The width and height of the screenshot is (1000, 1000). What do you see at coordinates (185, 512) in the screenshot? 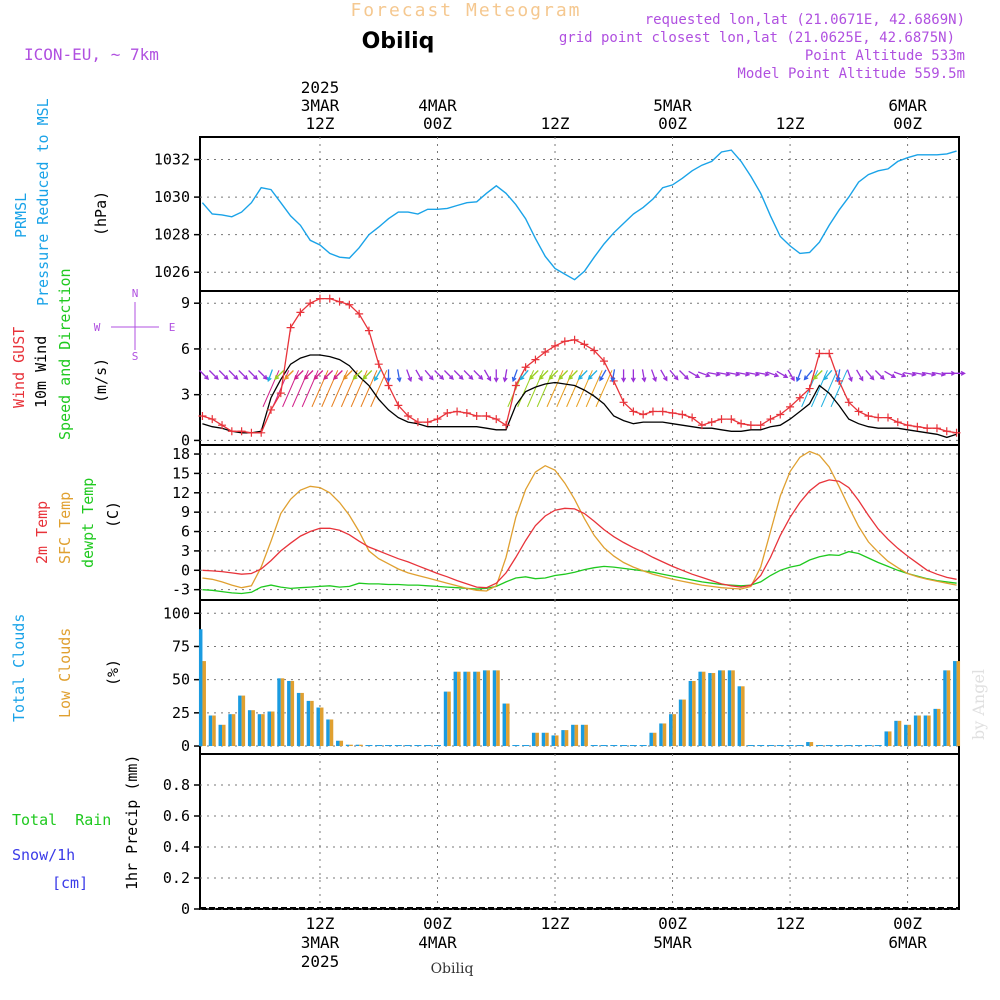
I see `y-tick-label: 9` at bounding box center [185, 512].